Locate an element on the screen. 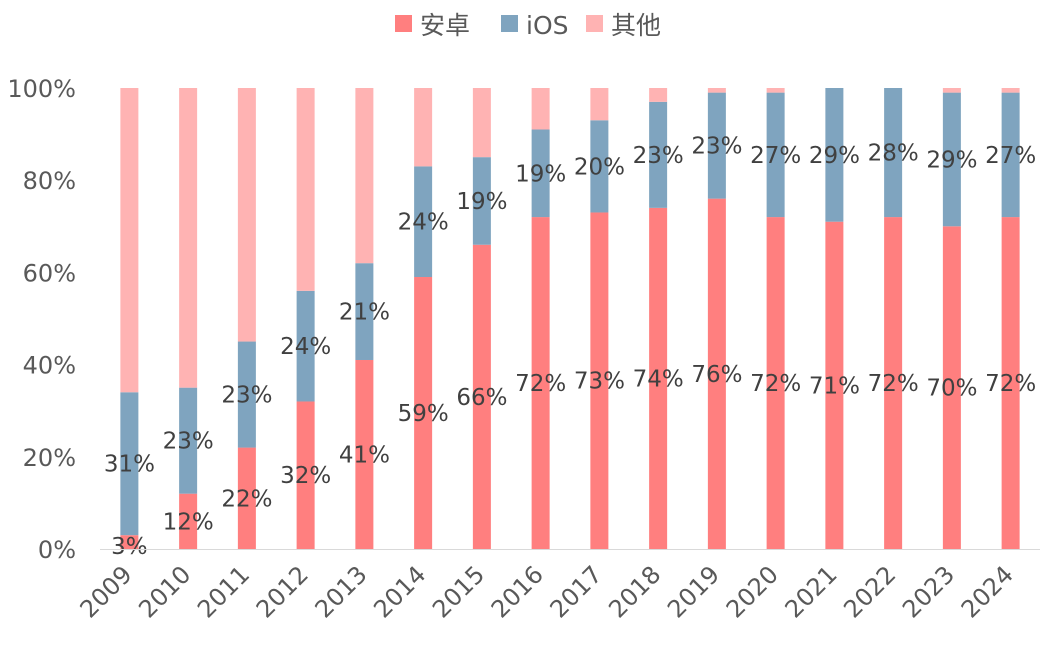  x-tick-label: 2017 is located at coordinates (576, 591).